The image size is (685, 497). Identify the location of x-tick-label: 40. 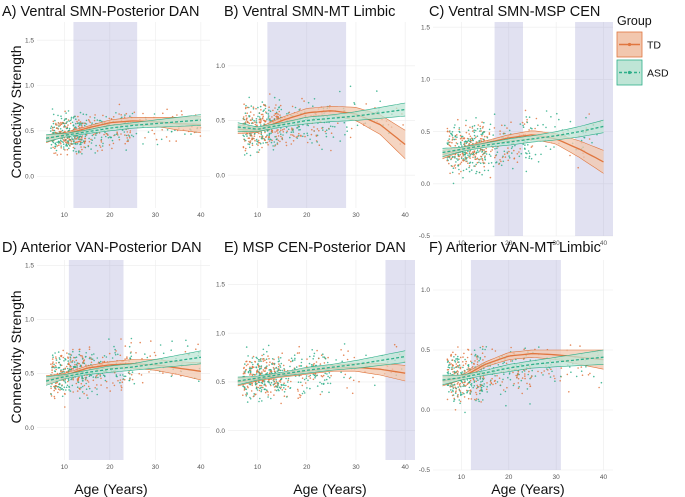
(604, 477).